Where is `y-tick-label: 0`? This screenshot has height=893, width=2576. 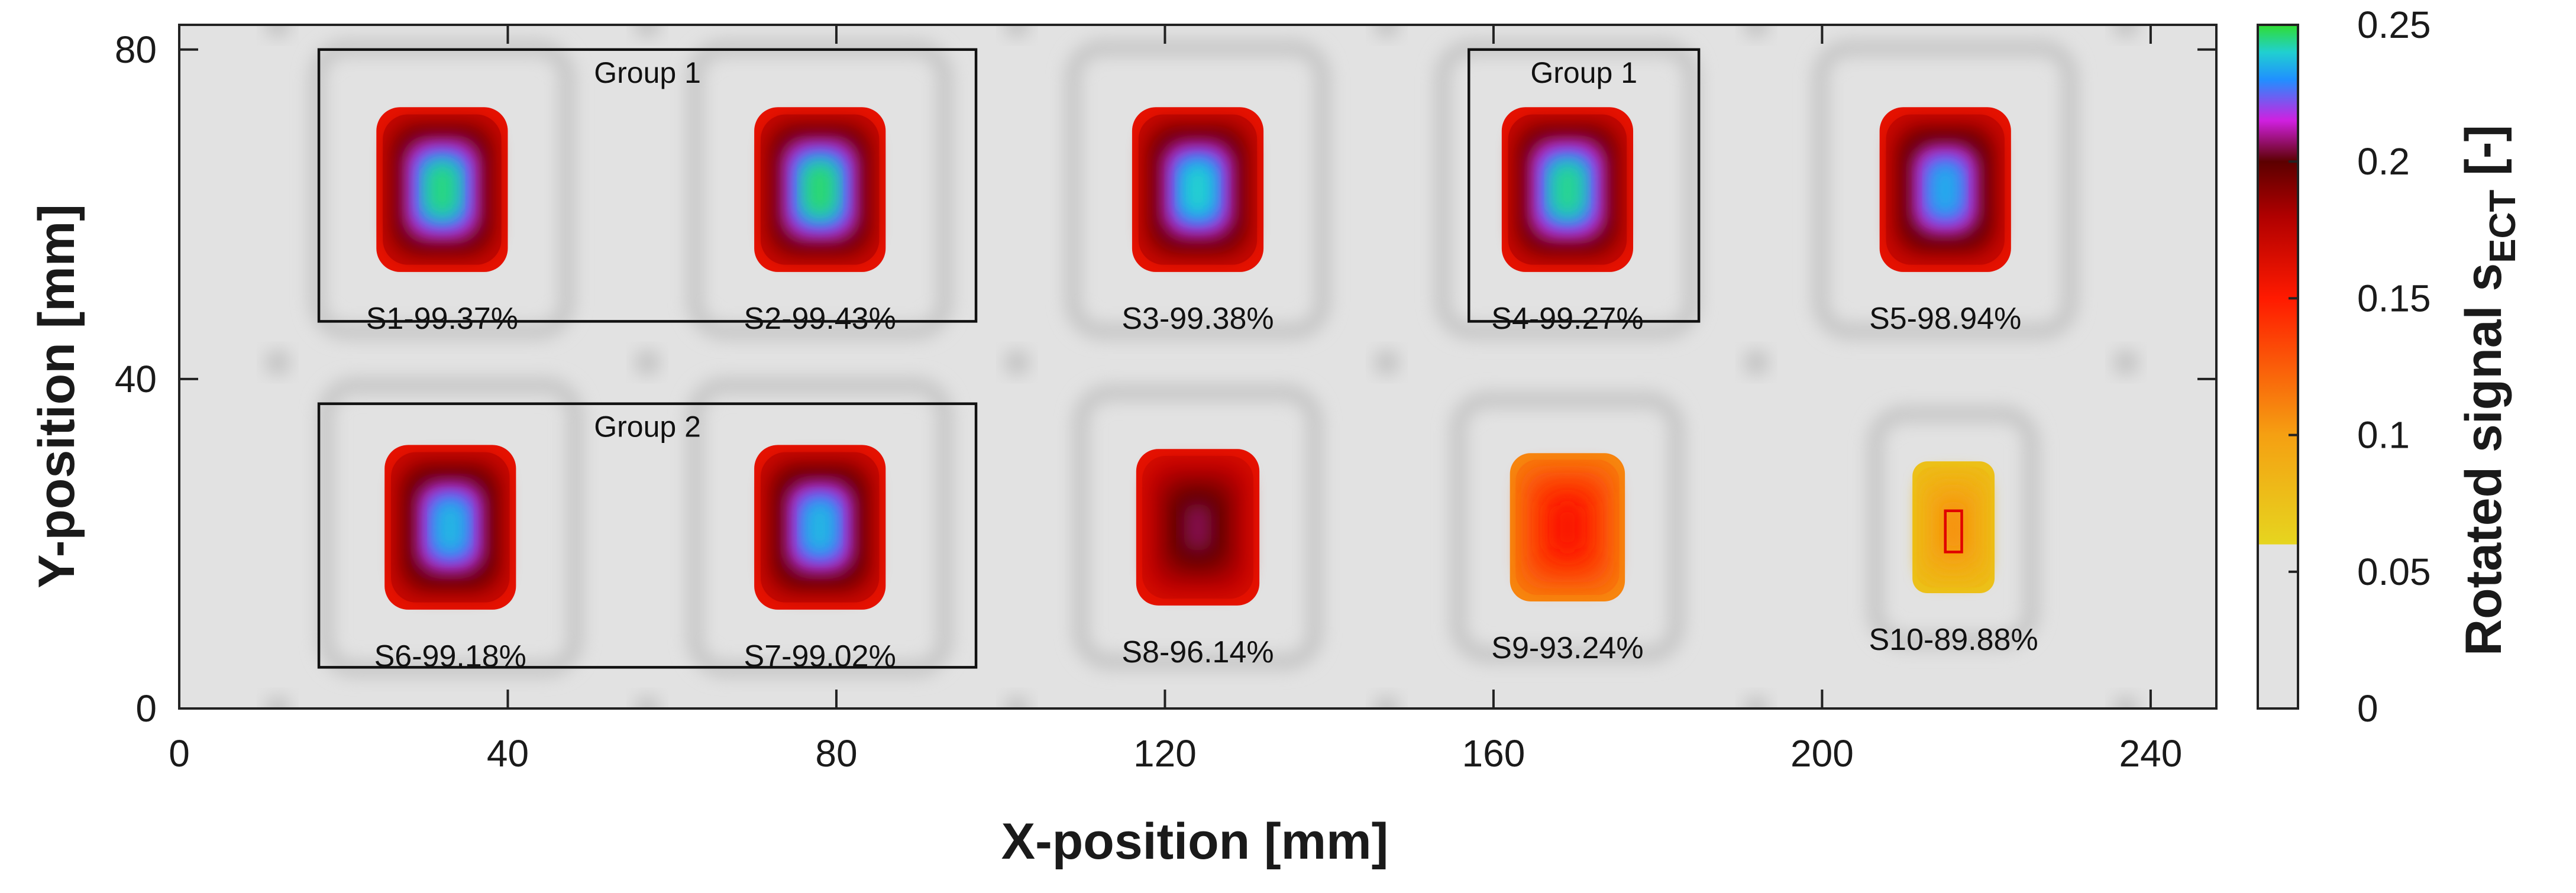
y-tick-label: 0 is located at coordinates (146, 708).